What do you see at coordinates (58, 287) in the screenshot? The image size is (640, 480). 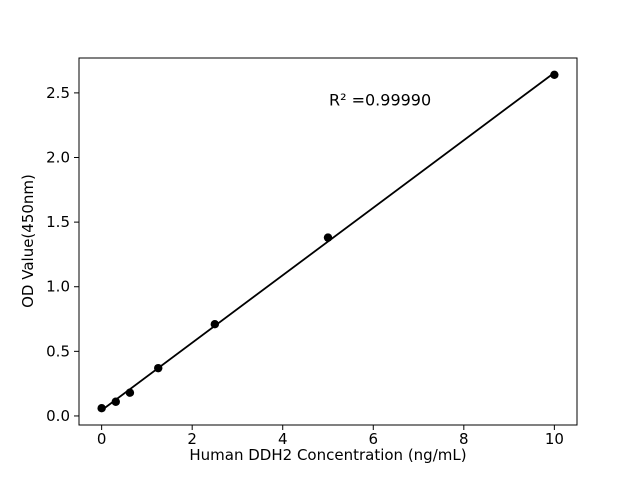 I see `y-tick-label: 1.0` at bounding box center [58, 287].